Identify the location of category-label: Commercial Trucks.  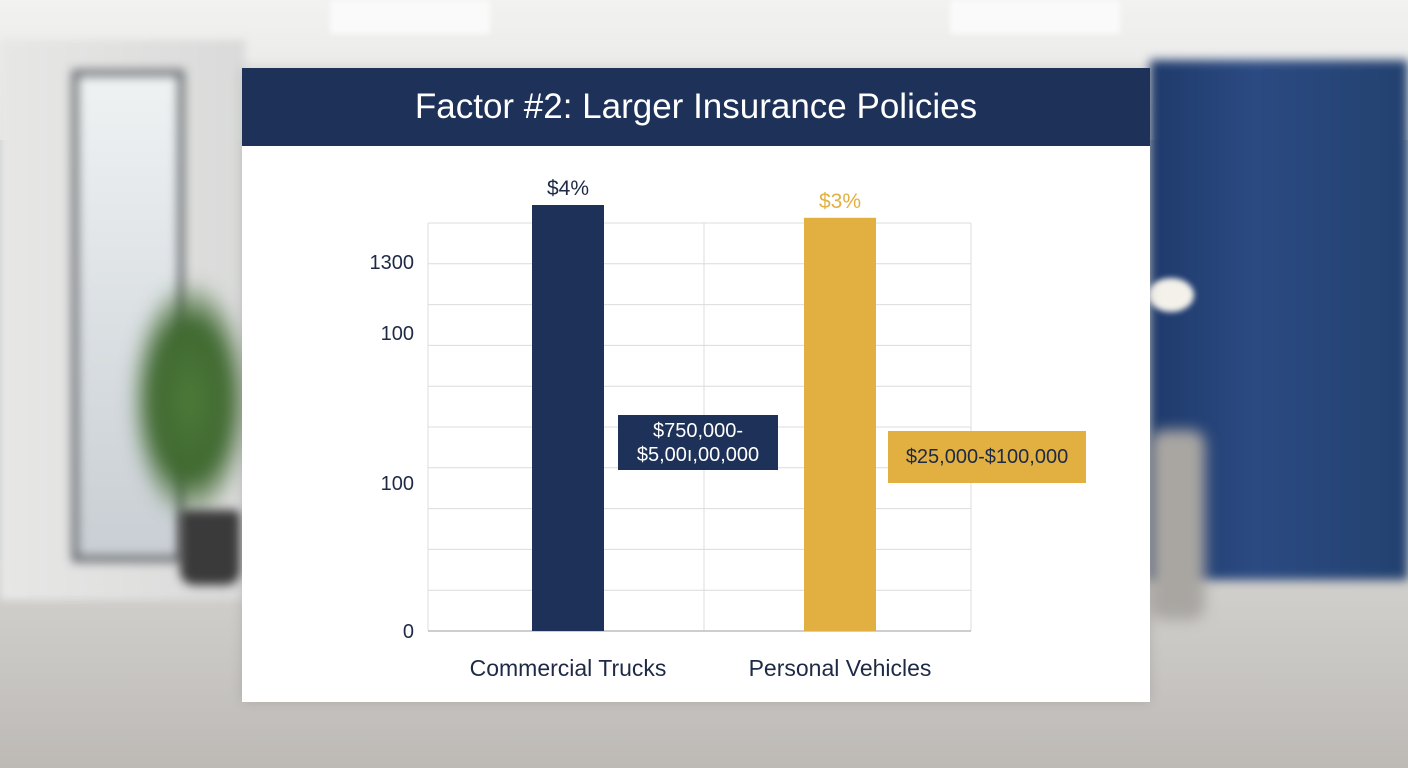
(568, 668).